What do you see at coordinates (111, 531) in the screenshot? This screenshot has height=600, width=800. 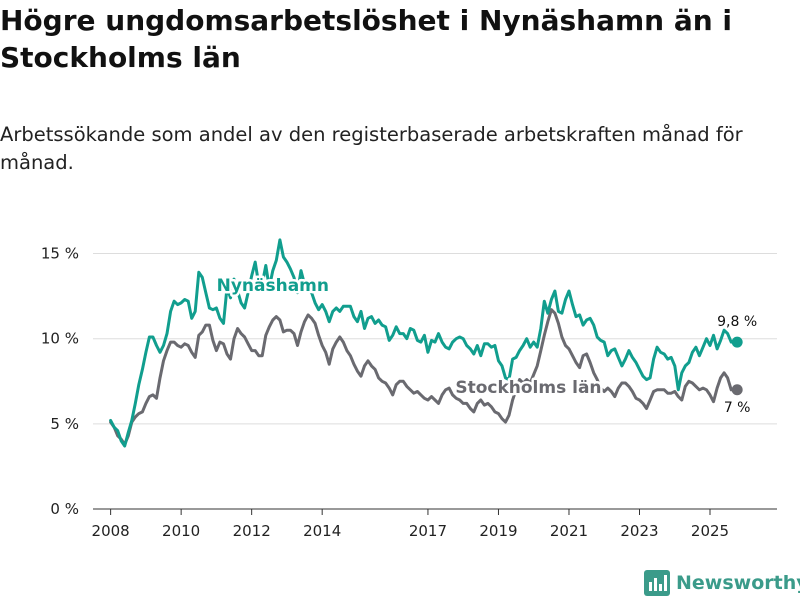 I see `x-tick-label: 2008` at bounding box center [111, 531].